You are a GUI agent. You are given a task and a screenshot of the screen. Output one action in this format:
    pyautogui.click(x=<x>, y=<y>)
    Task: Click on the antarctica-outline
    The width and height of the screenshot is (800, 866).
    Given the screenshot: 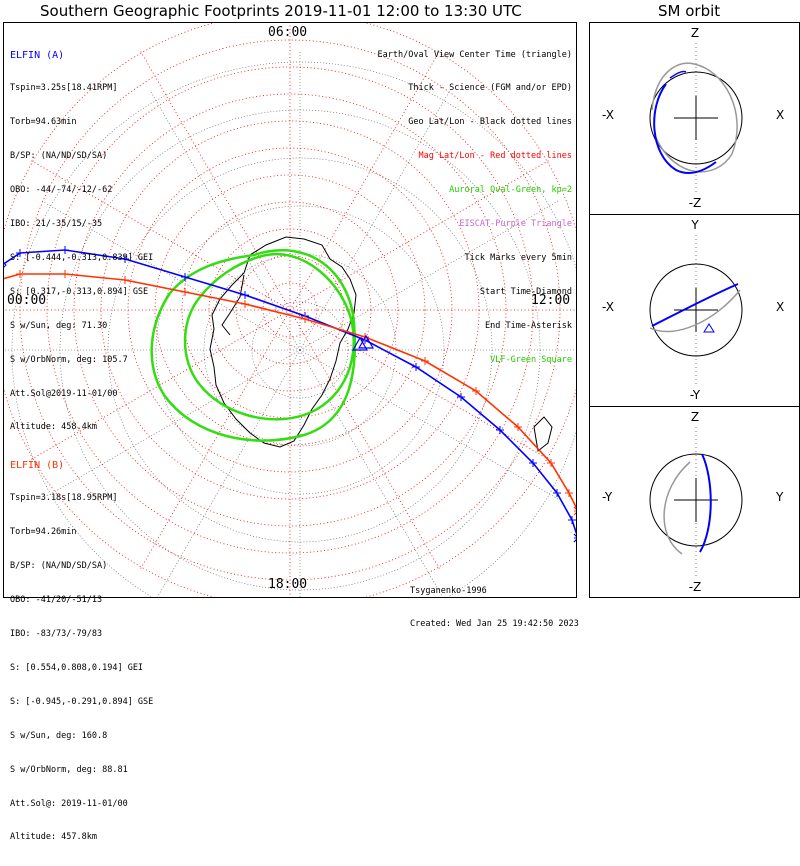 What is the action you would take?
    pyautogui.click(x=283, y=342)
    